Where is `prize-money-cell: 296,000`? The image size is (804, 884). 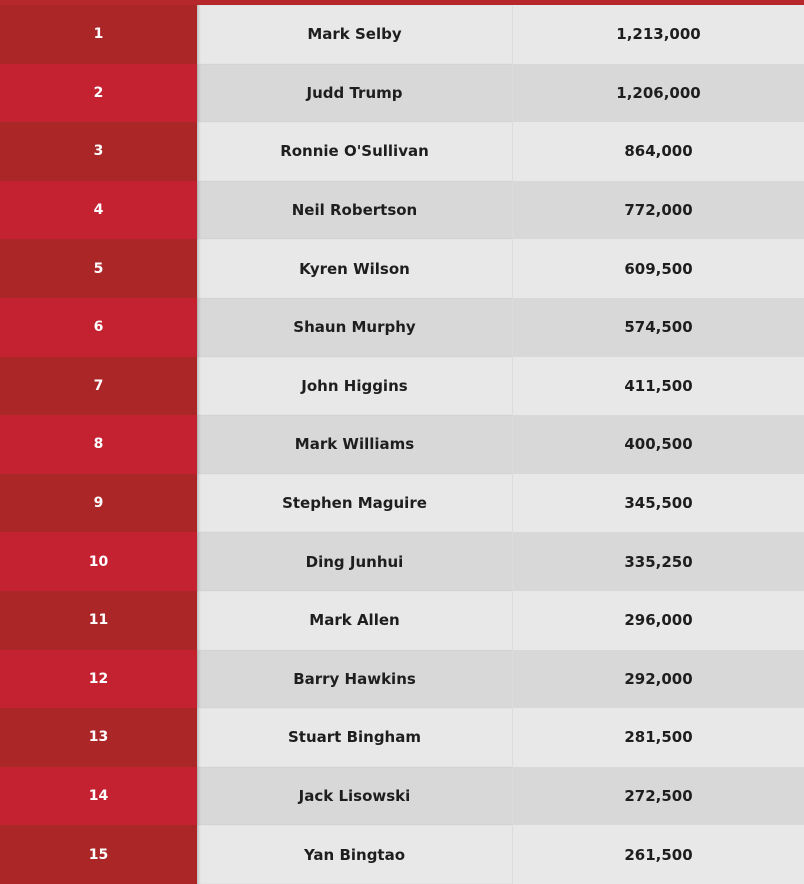
prize-money-cell: 296,000 is located at coordinates (658, 620).